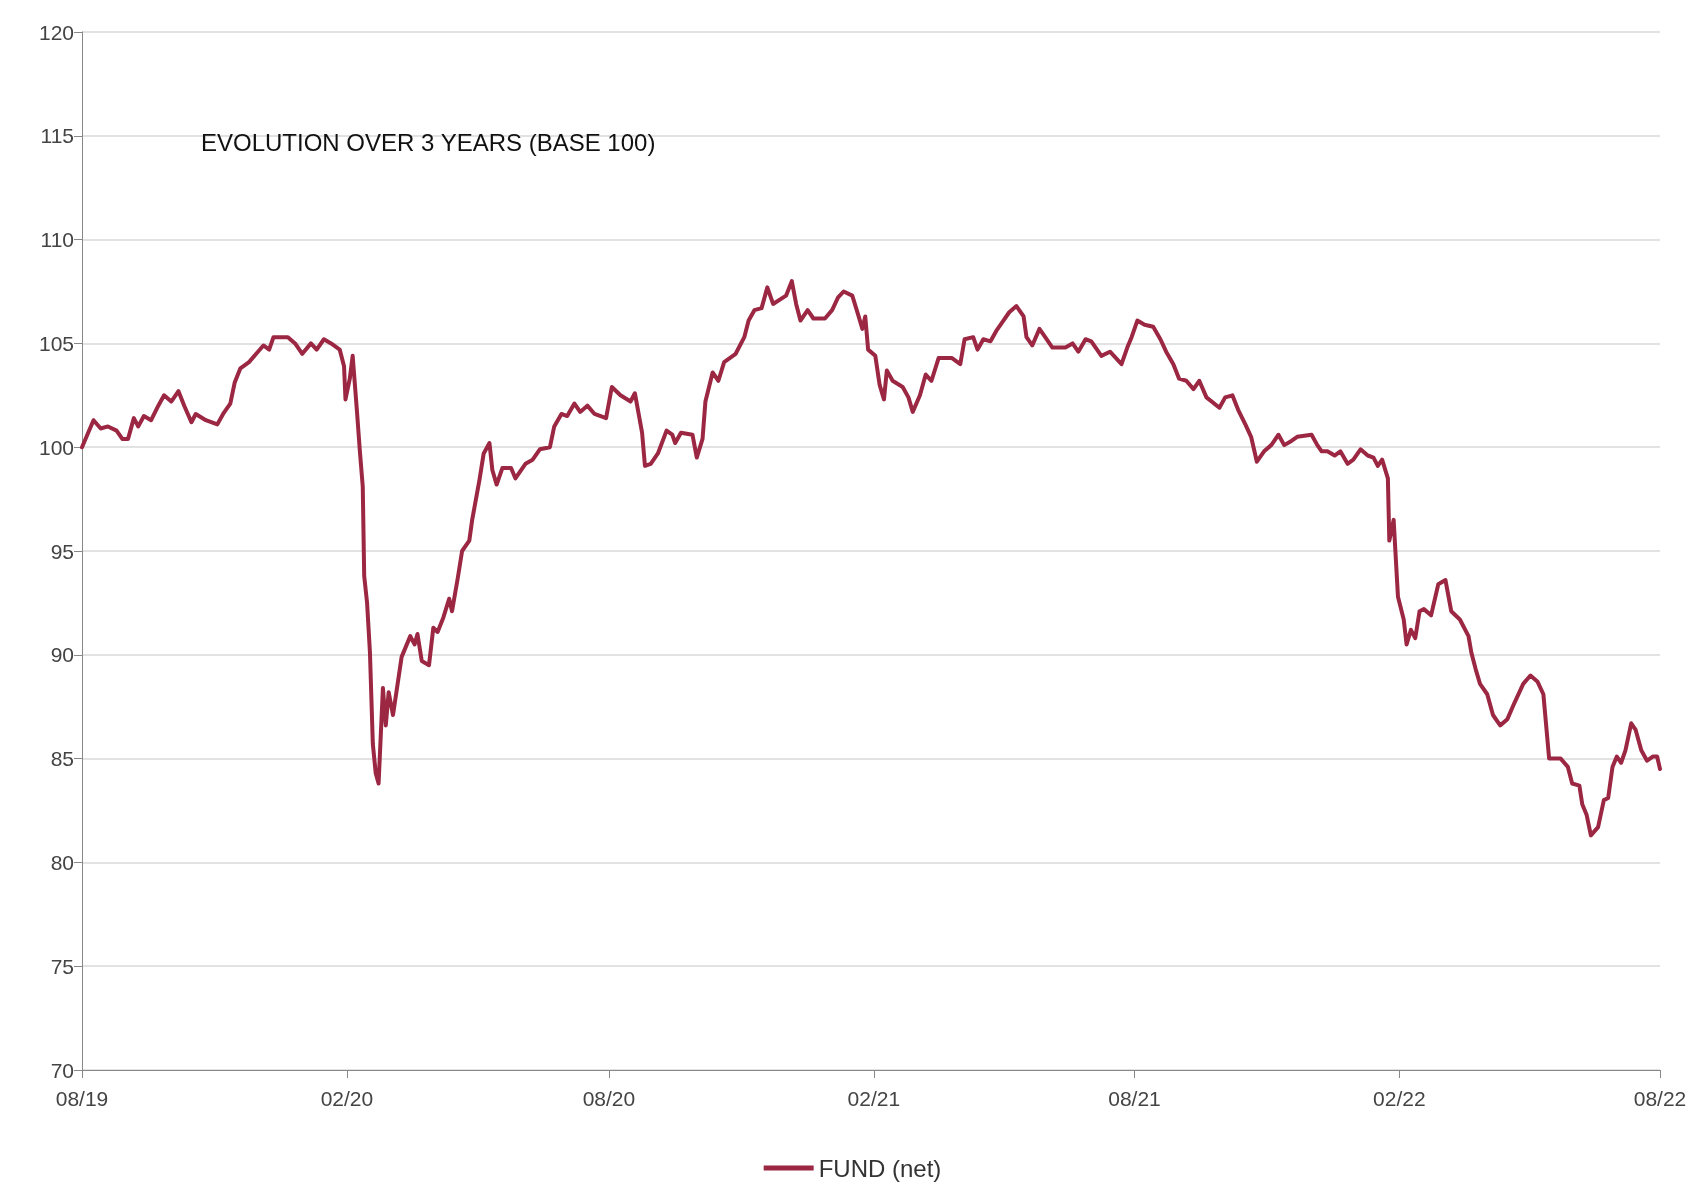 This screenshot has width=1705, height=1185. What do you see at coordinates (62, 966) in the screenshot?
I see `y-tick-label: 75` at bounding box center [62, 966].